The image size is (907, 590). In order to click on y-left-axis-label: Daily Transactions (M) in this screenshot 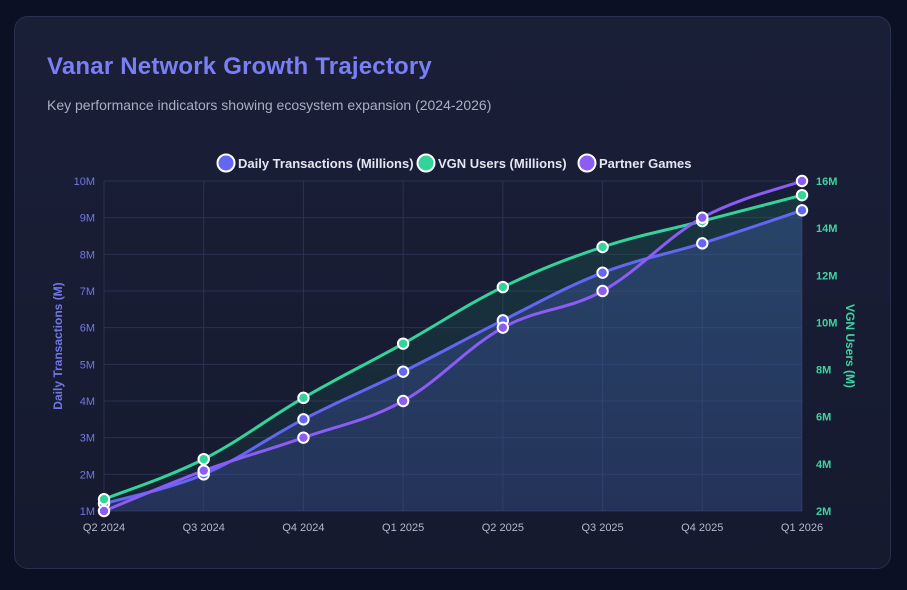, I will do `click(58, 345)`.